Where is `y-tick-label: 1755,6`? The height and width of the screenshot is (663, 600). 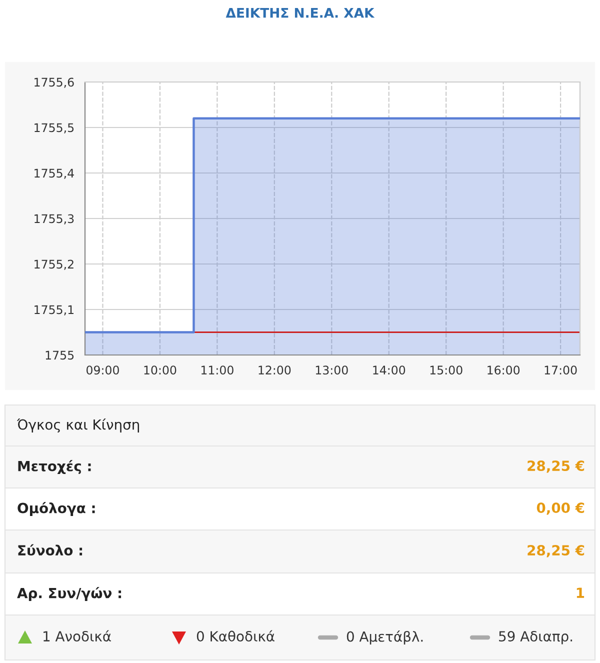
y-tick-label: 1755,6 is located at coordinates (54, 83).